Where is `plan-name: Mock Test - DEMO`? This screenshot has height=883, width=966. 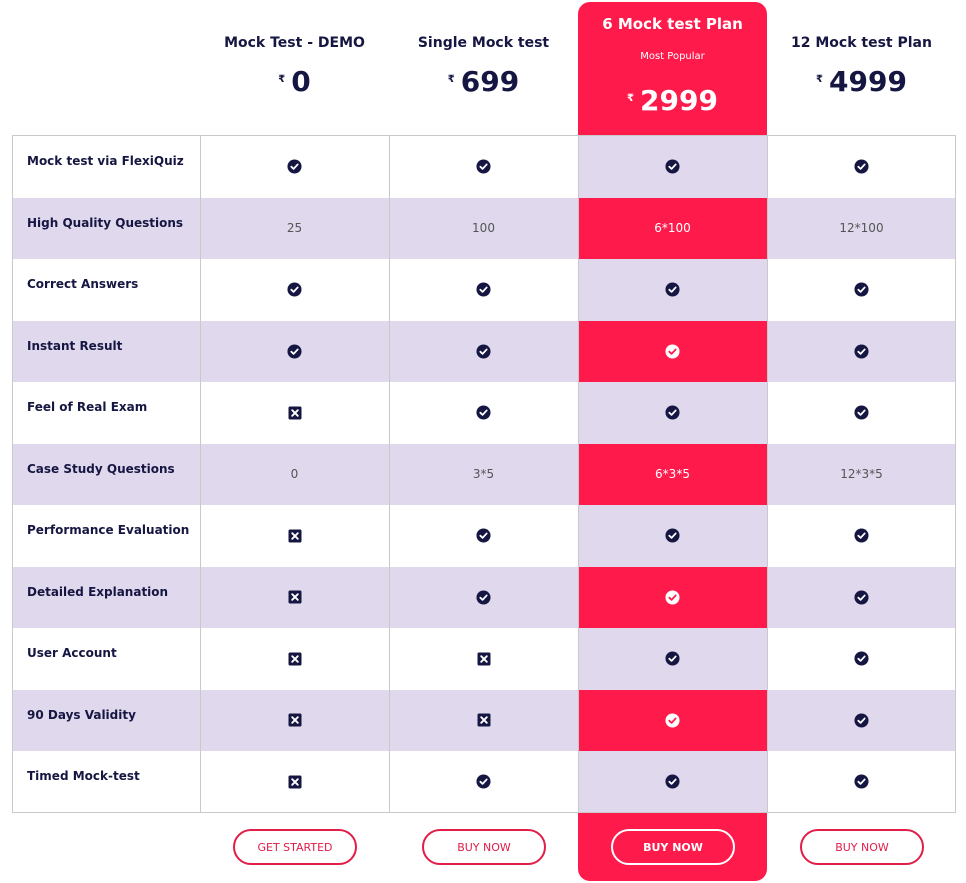
plan-name: Mock Test - DEMO is located at coordinates (294, 43).